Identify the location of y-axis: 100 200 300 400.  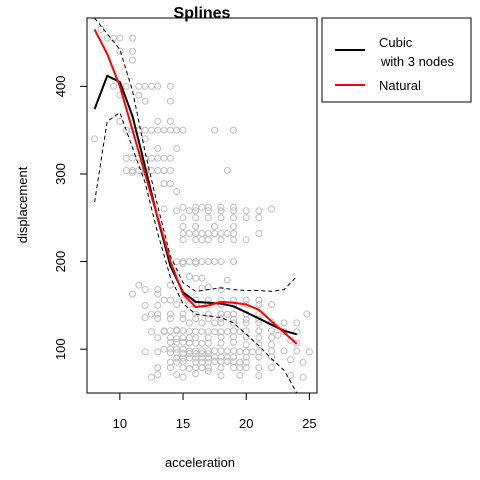
(70, 217).